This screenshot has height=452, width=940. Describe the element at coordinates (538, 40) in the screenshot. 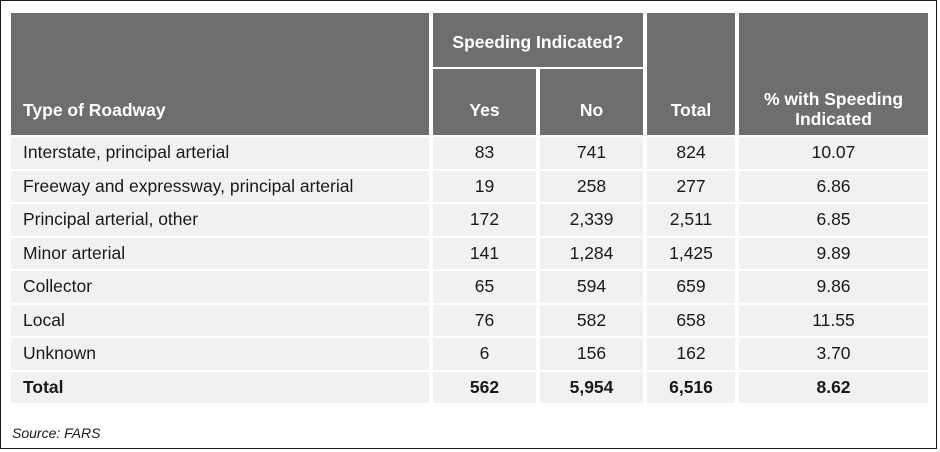

I see `header-speeding-indicated: Speeding Indicated?` at that location.